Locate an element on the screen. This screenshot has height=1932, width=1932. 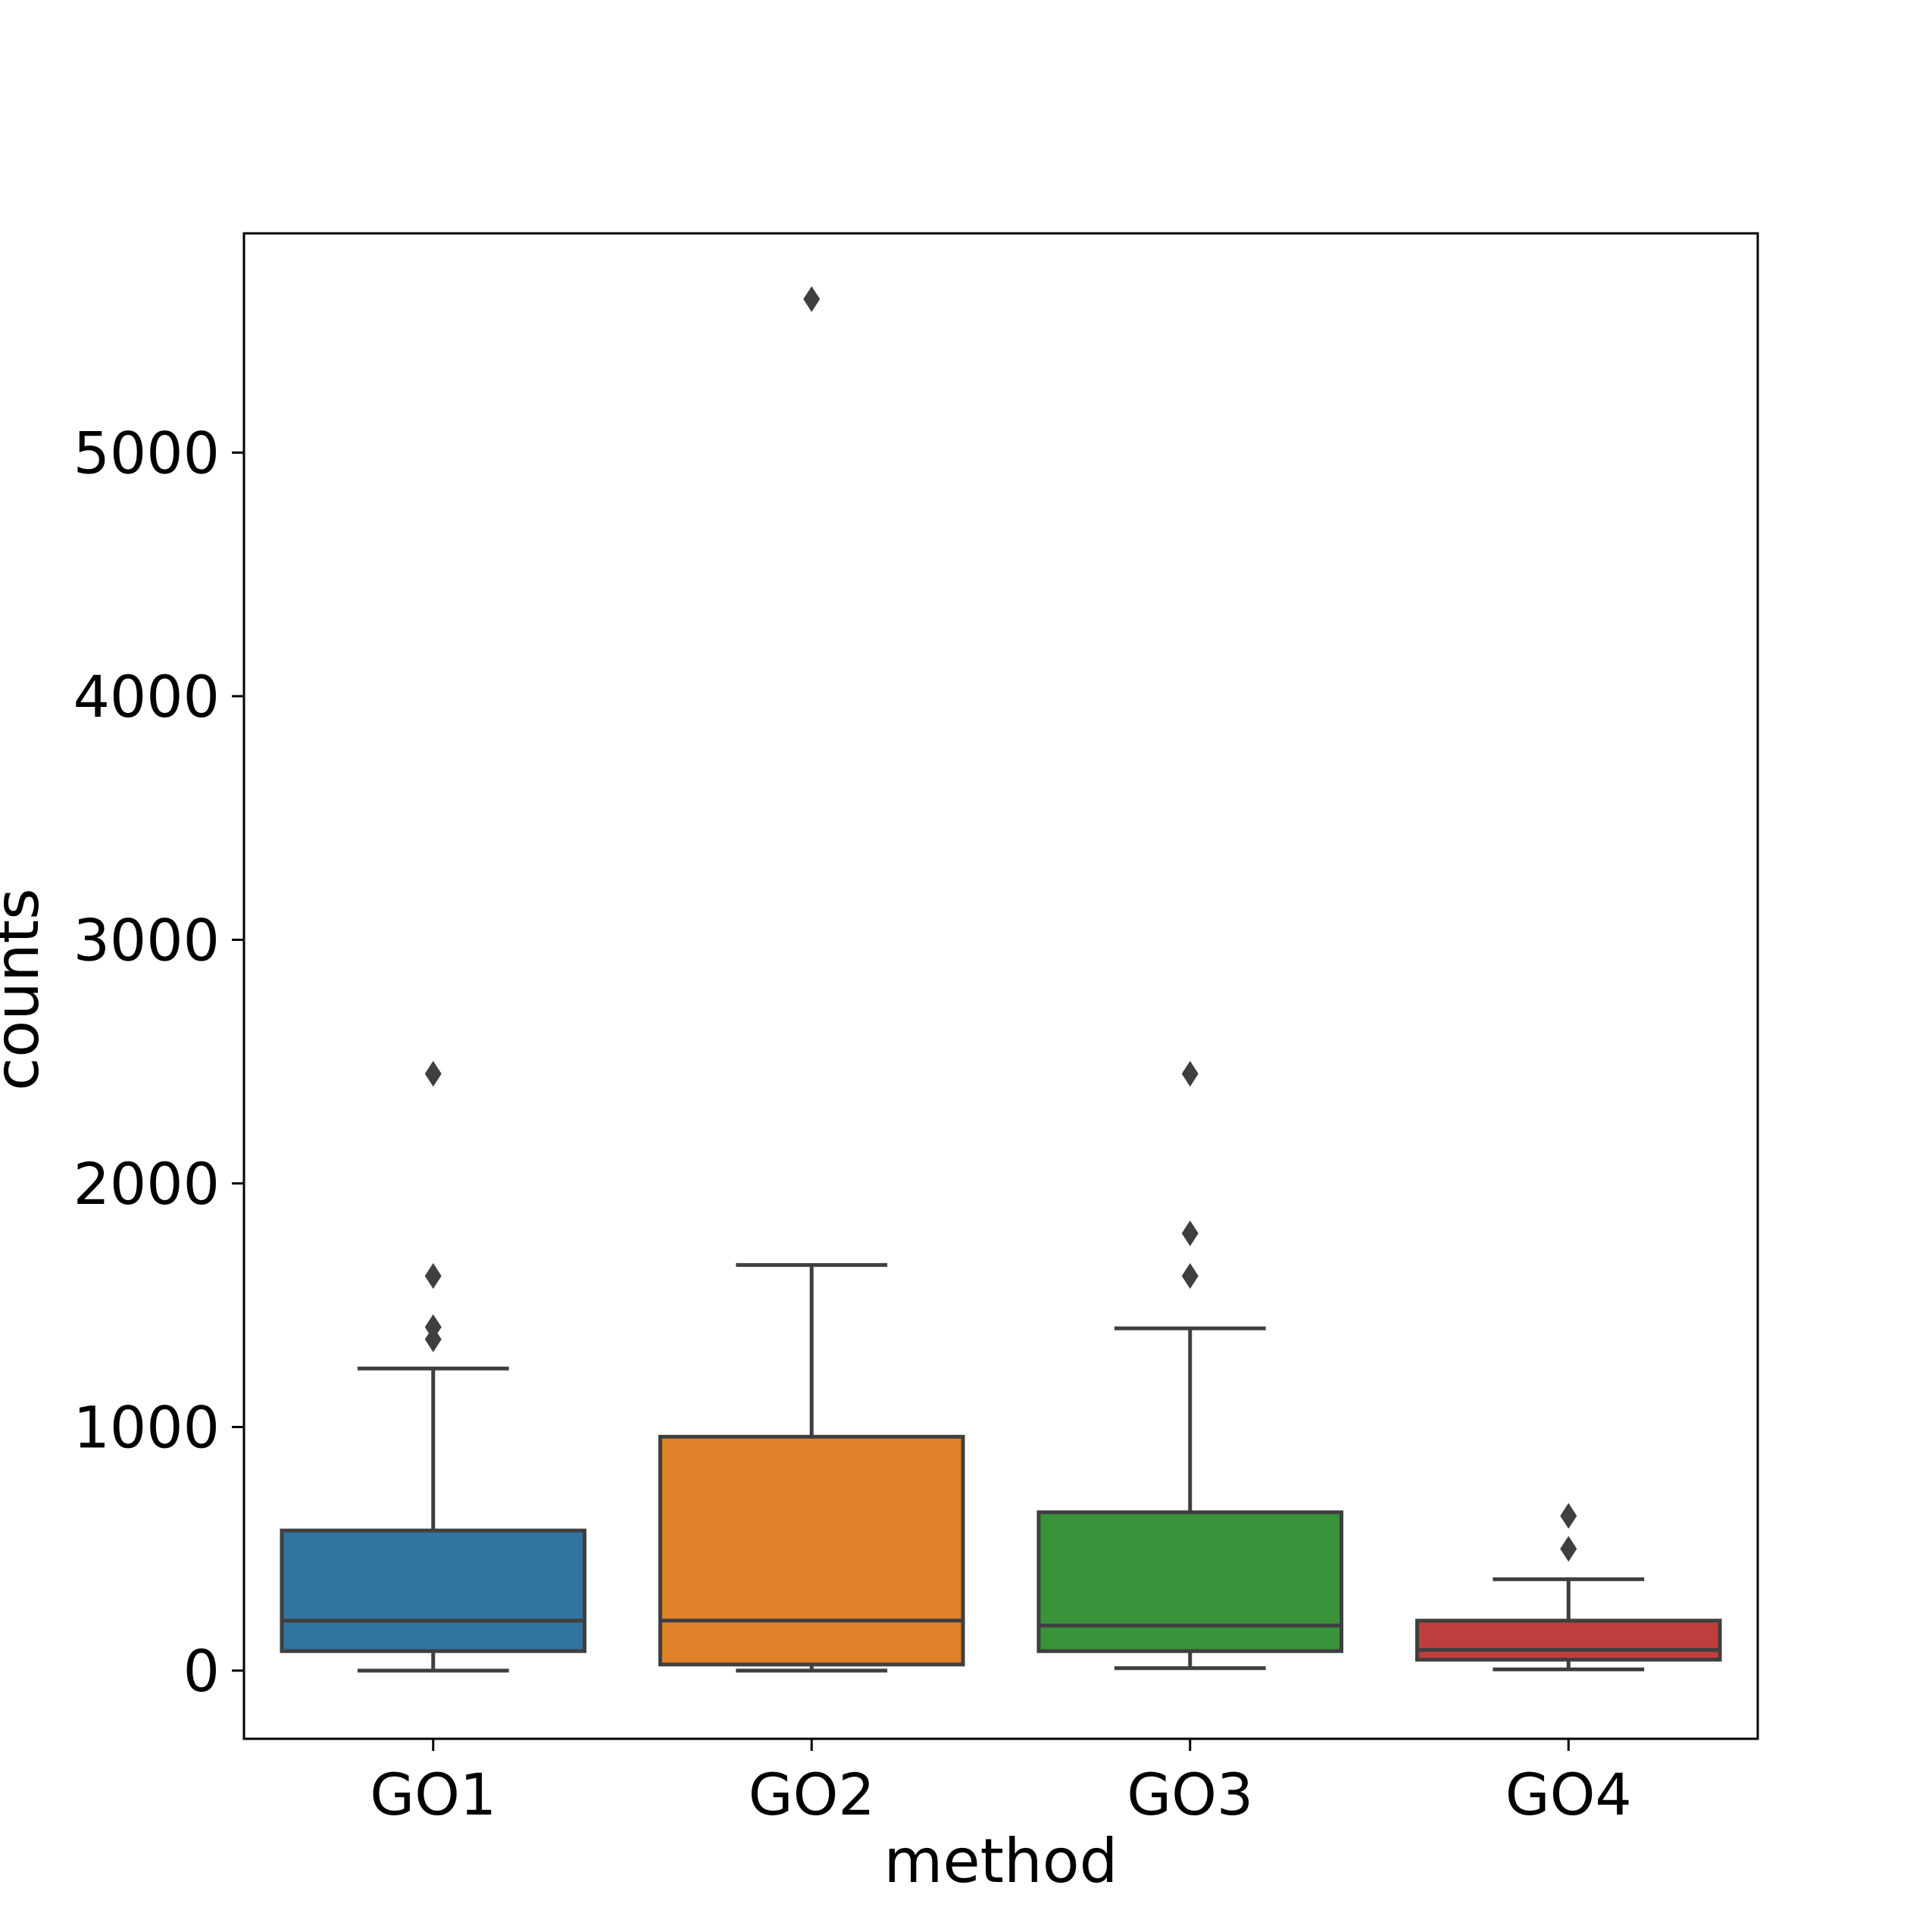
y-tick-label: 2000 is located at coordinates (146, 1184).